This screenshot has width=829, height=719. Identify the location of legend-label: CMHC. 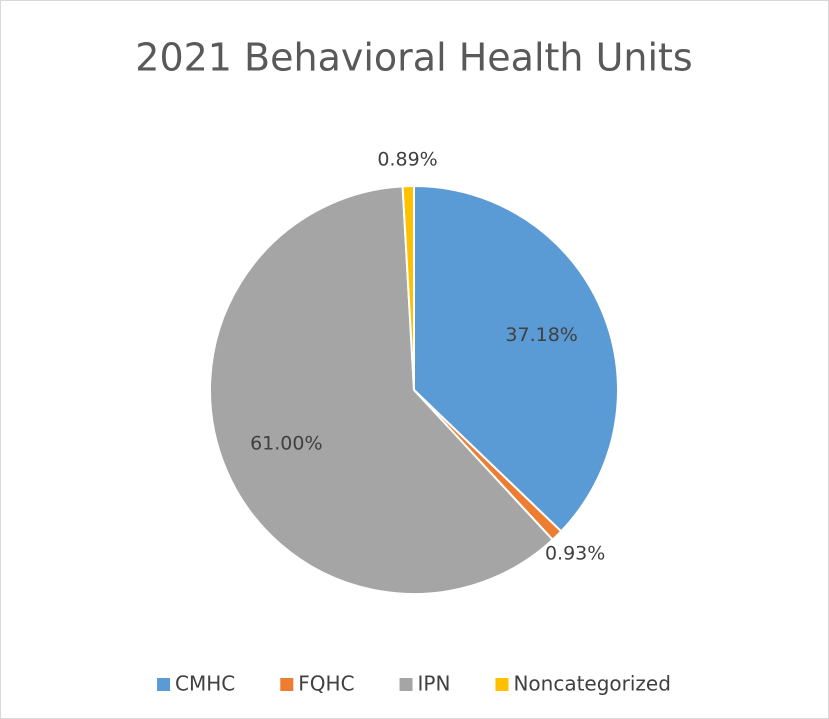
(205, 684).